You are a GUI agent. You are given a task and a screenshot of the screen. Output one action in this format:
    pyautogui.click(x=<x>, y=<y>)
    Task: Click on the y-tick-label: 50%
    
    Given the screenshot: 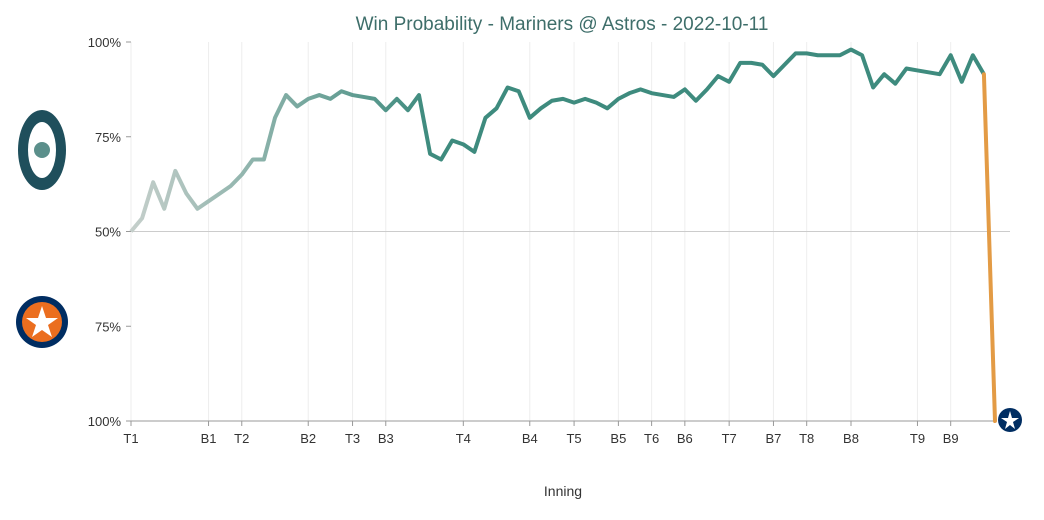 What is the action you would take?
    pyautogui.click(x=108, y=232)
    